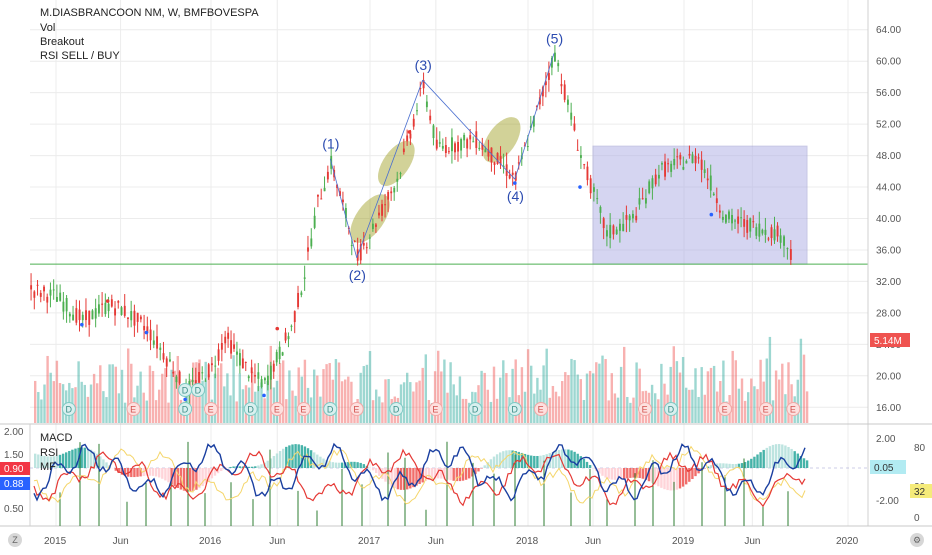  Describe the element at coordinates (80, 56) in the screenshot. I see `indicator-rsi-sell-buy: RSI SELL / BUY` at that location.